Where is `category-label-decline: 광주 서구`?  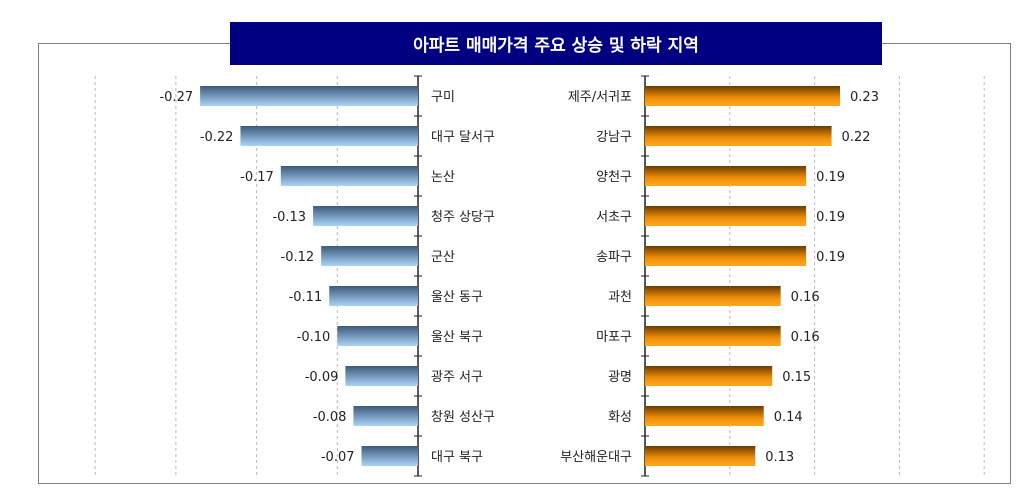
category-label-decline: 광주 서구 is located at coordinates (457, 377).